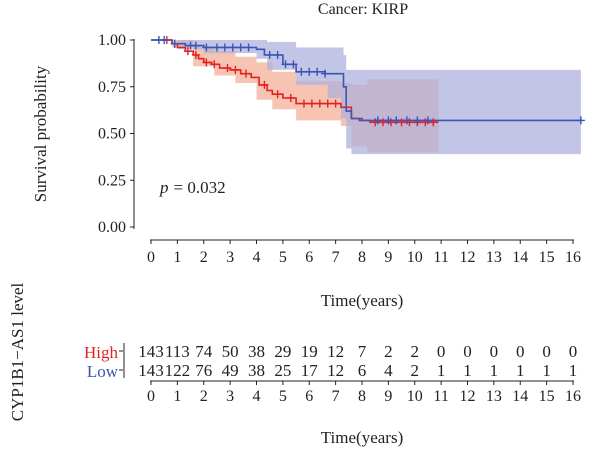 The width and height of the screenshot is (600, 459). Describe the element at coordinates (151, 396) in the screenshot. I see `risk-x-tick-label: 0` at that location.